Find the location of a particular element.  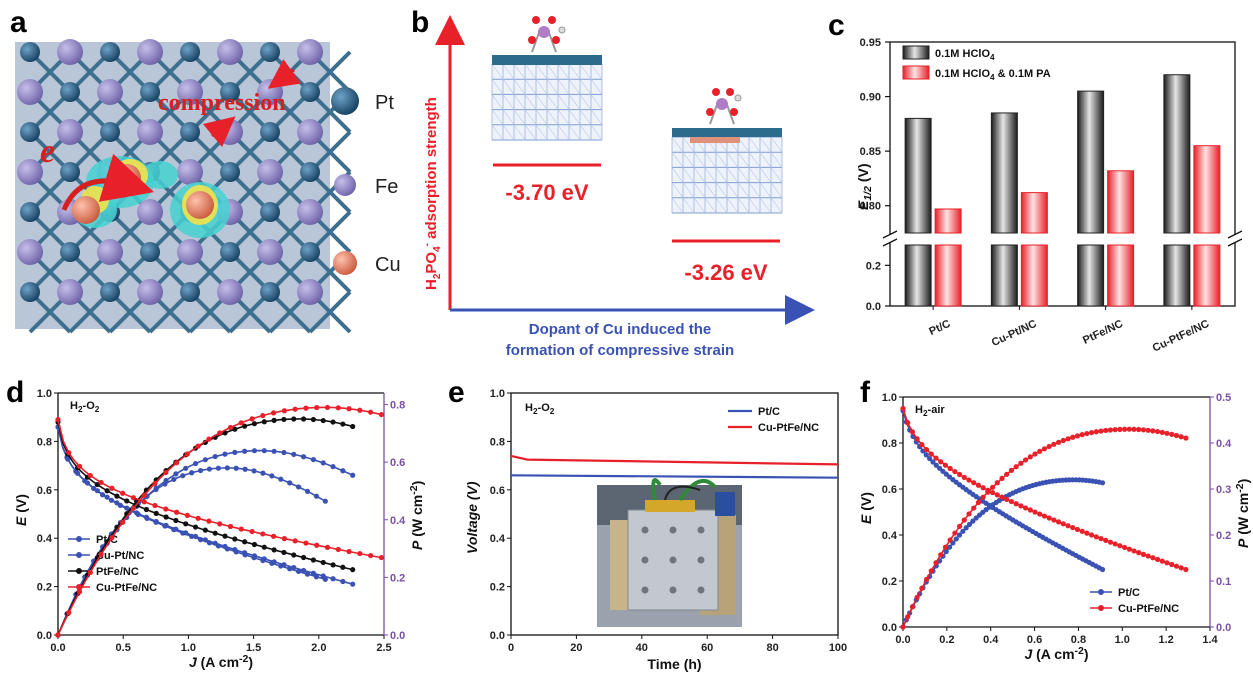

x-tick-label: Cu-PtFe/NC is located at coordinates (1181, 336).